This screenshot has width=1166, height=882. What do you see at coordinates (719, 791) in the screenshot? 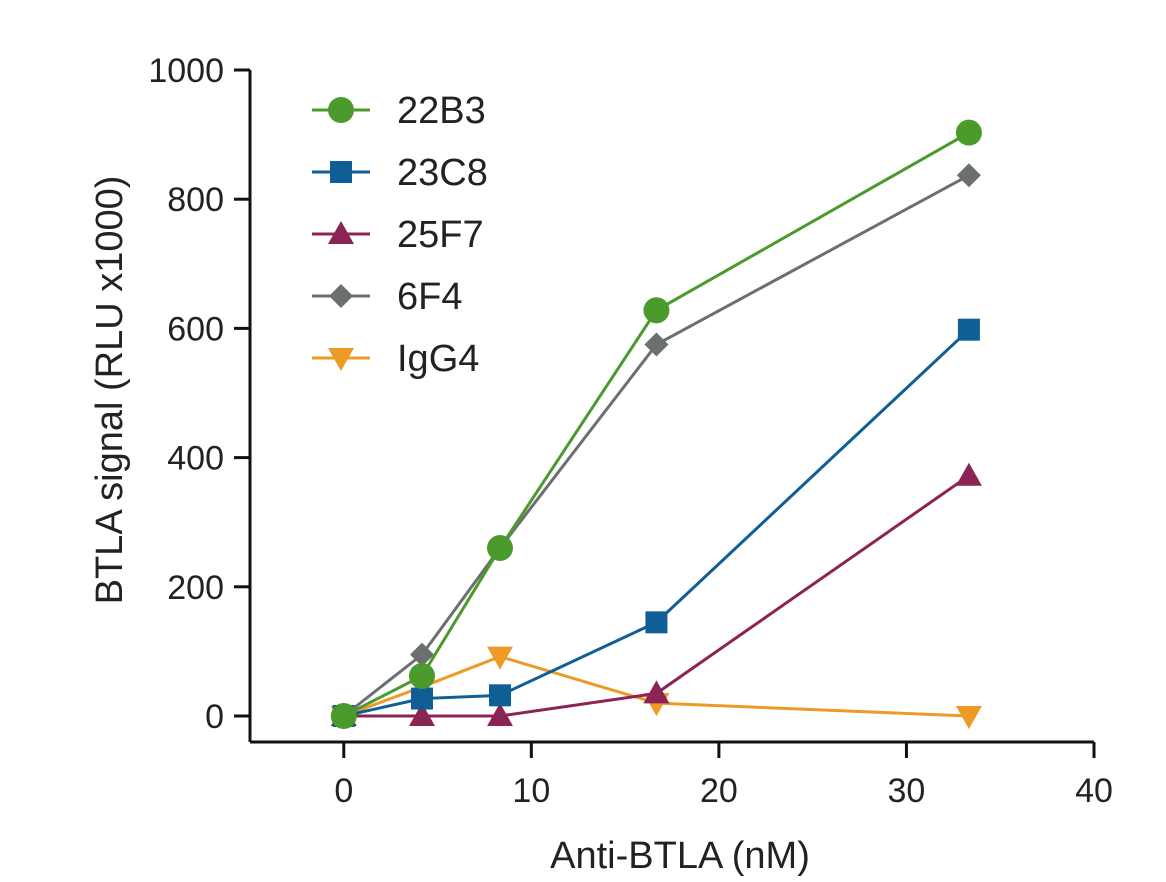
I see `x-tick-label: 20` at bounding box center [719, 791].